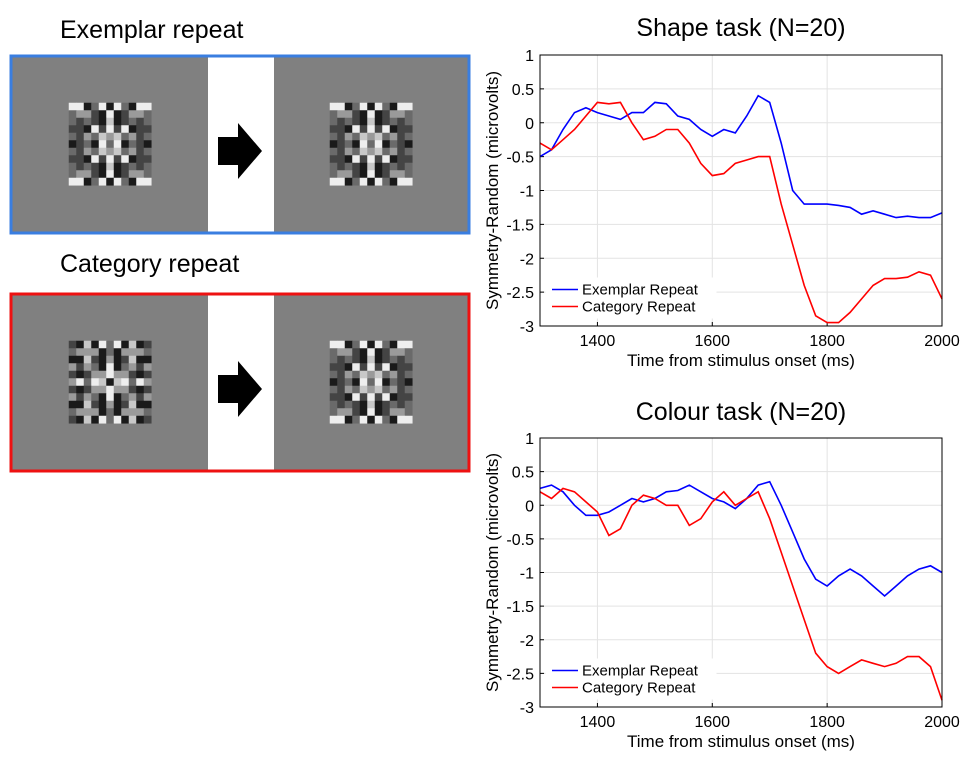 Image resolution: width=970 pixels, height=757 pixels. I want to click on y-tick-label: -3, so click(527, 327).